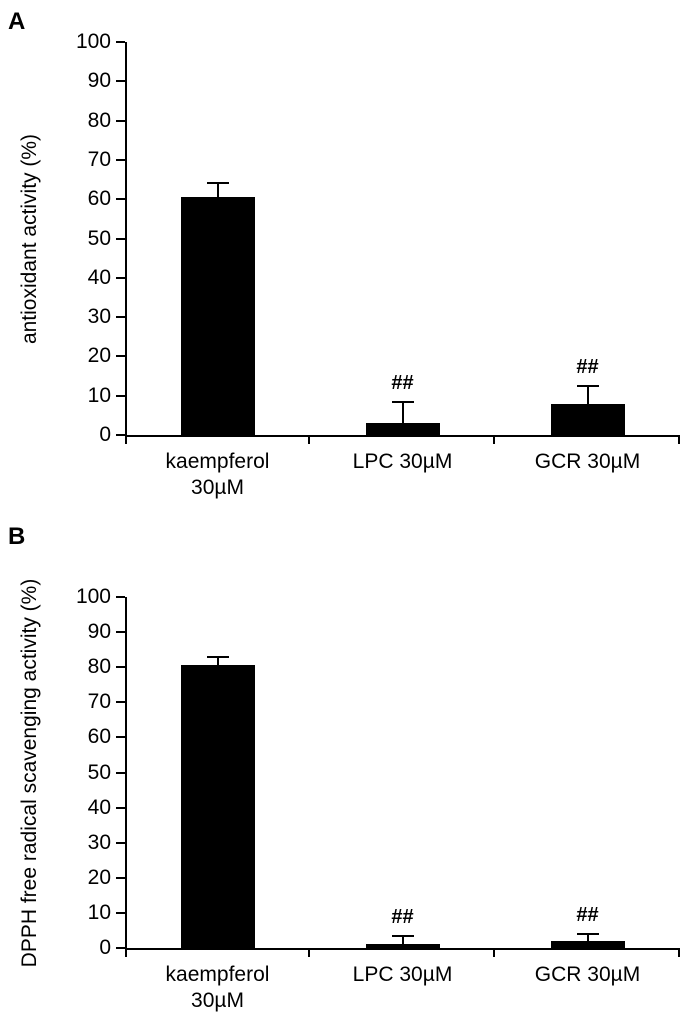 This screenshot has height=1031, width=691. What do you see at coordinates (17, 21) in the screenshot?
I see `panel-a-letter: A` at bounding box center [17, 21].